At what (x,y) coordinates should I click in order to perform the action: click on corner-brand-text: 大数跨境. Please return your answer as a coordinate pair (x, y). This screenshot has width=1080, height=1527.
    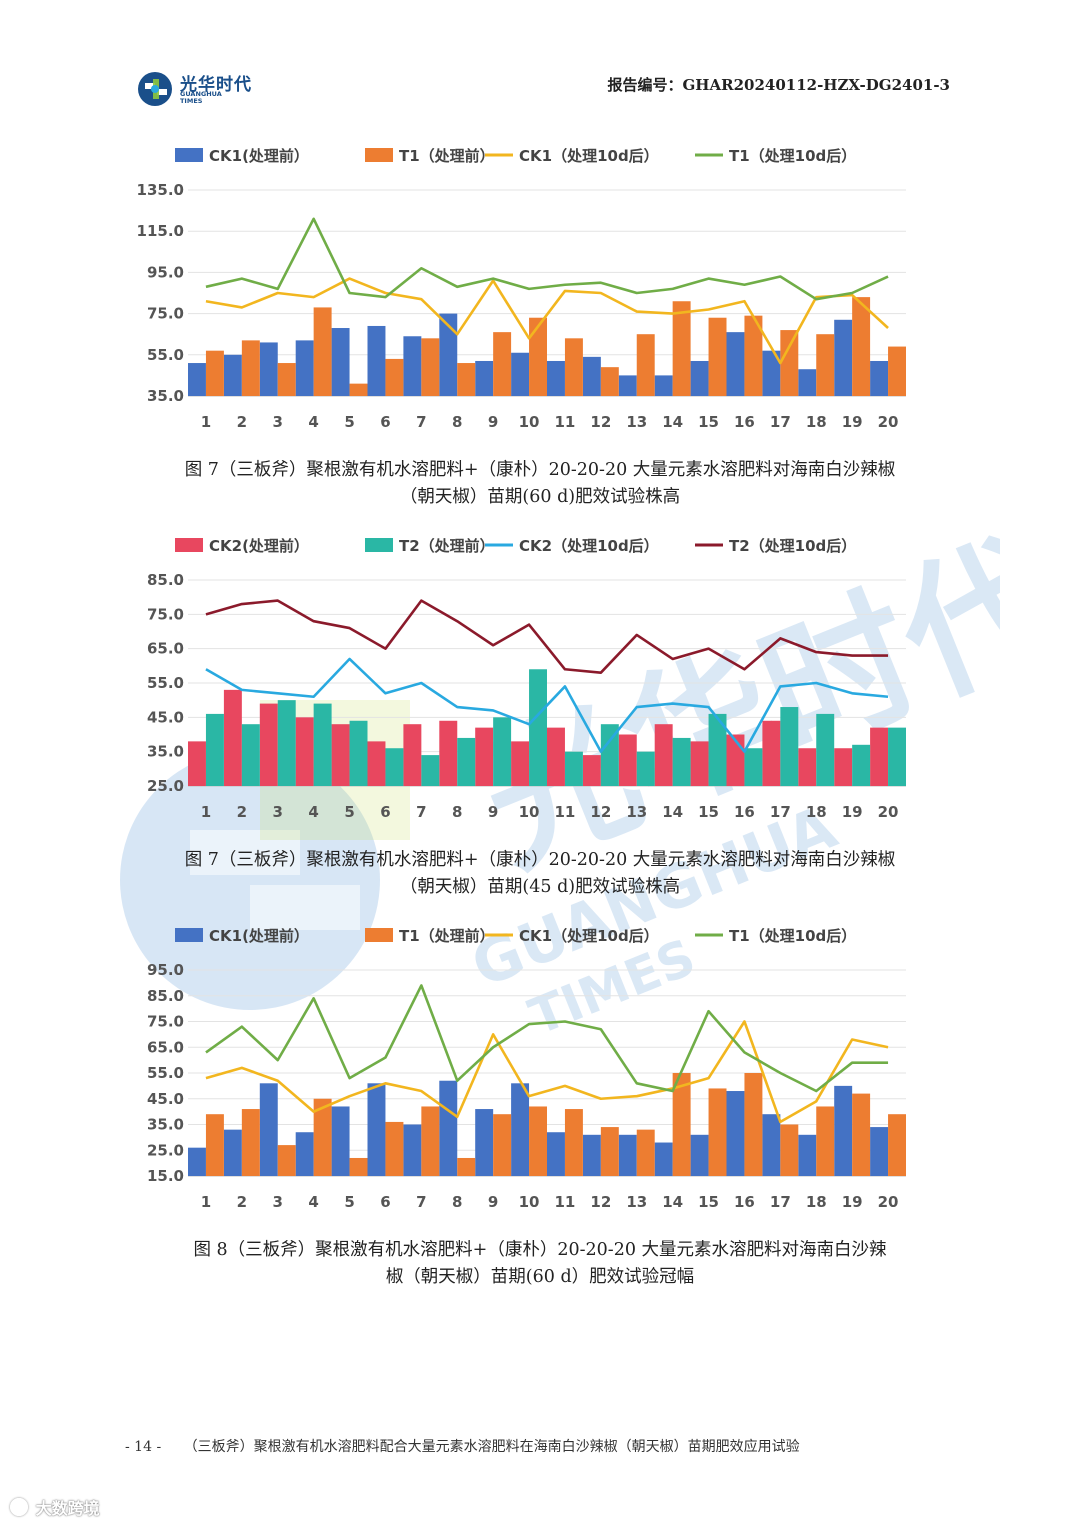
    Looking at the image, I should click on (67, 1508).